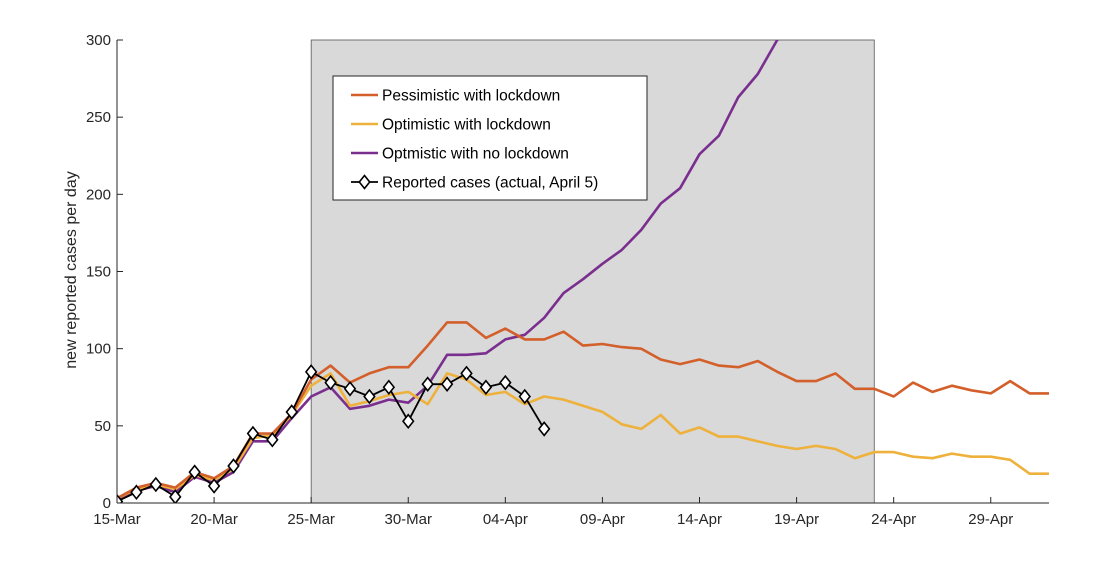 This screenshot has height=576, width=1106. Describe the element at coordinates (98, 117) in the screenshot. I see `y-tick-label: 250` at that location.